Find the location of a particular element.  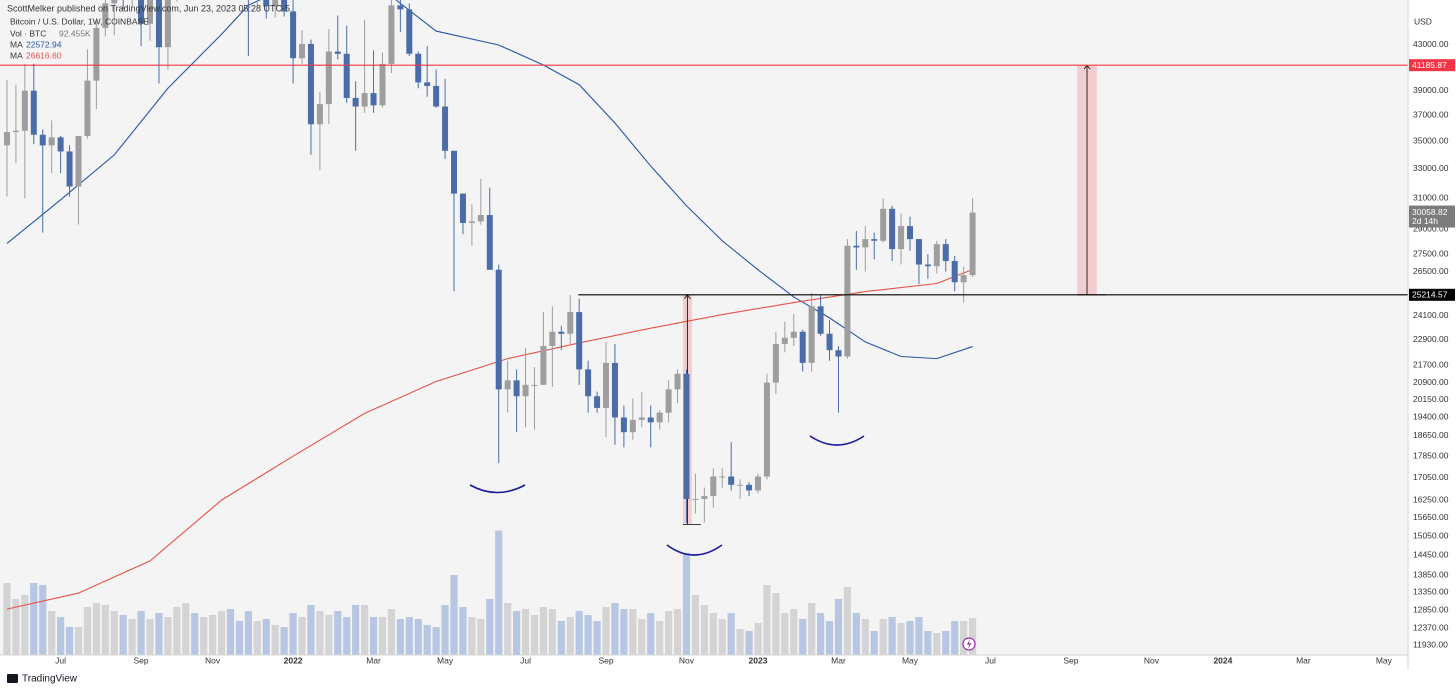

arc is located at coordinates (694, 550).